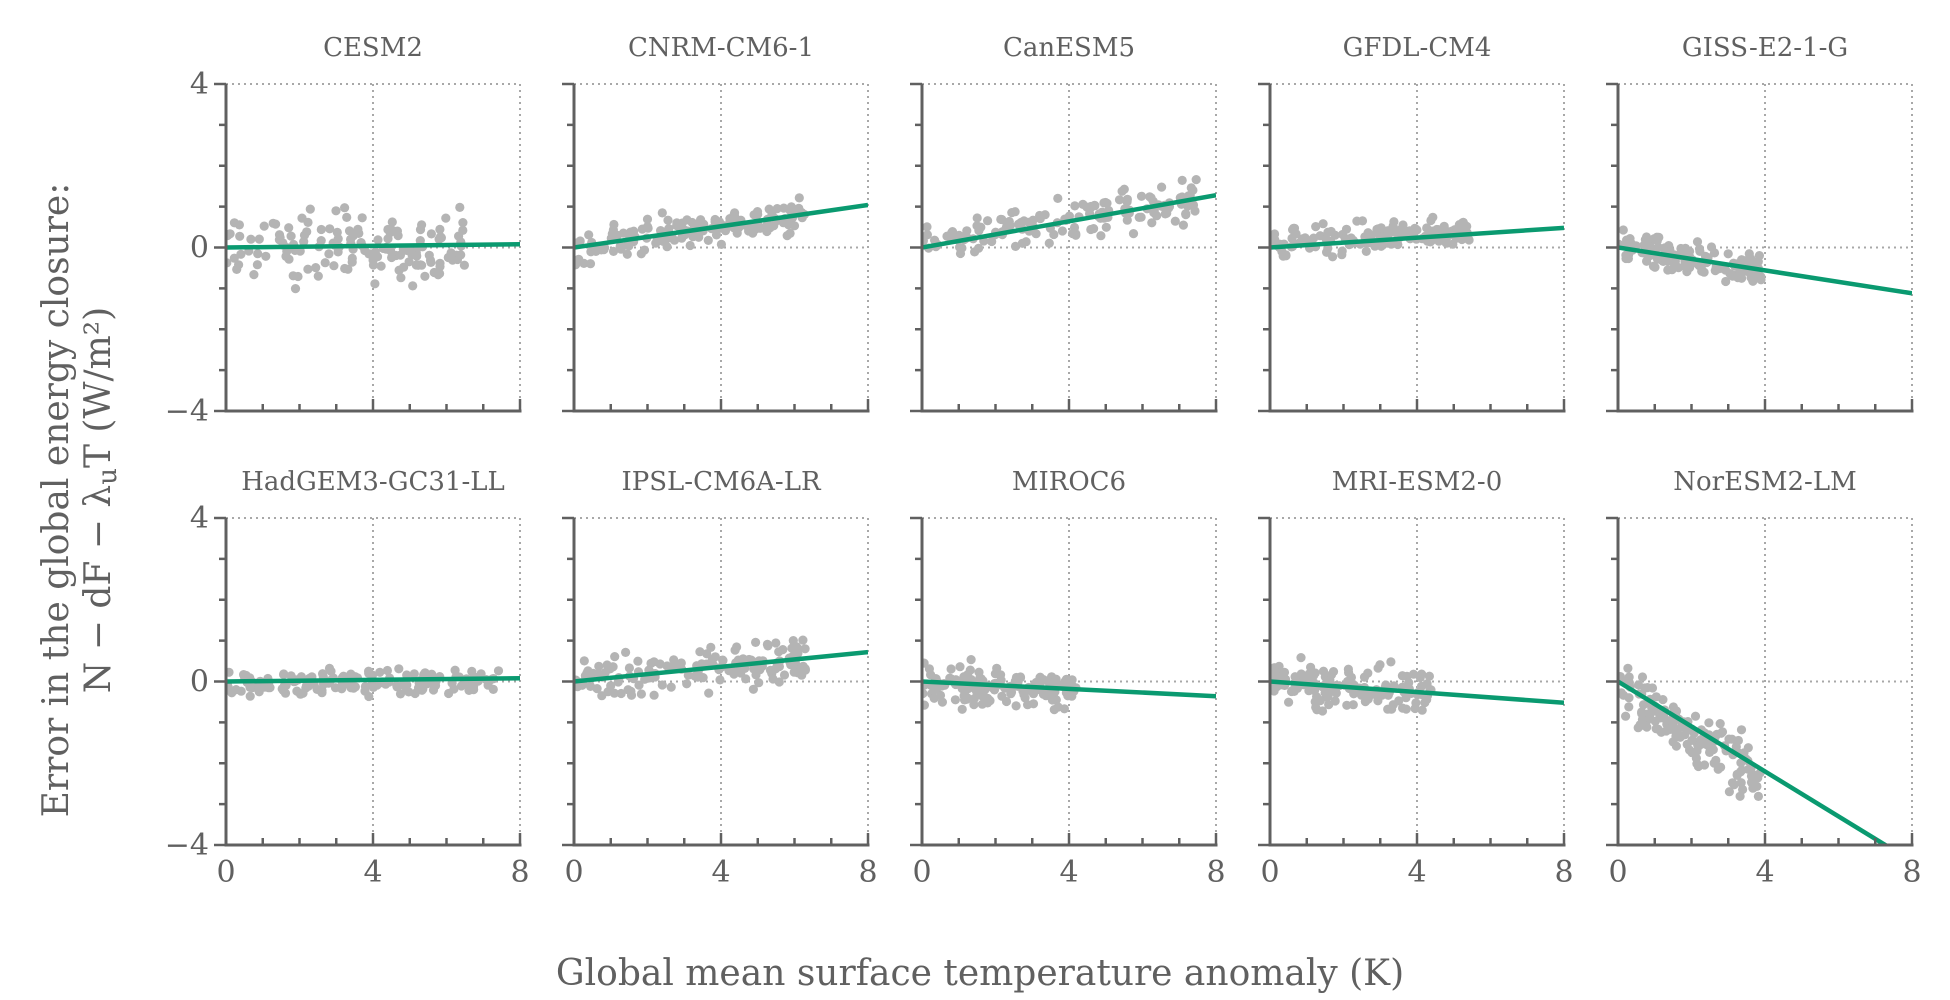 The image size is (1950, 1000). Describe the element at coordinates (1068, 678) in the screenshot. I see `panel-miroc6: 0 4 8 MIROC6` at that location.